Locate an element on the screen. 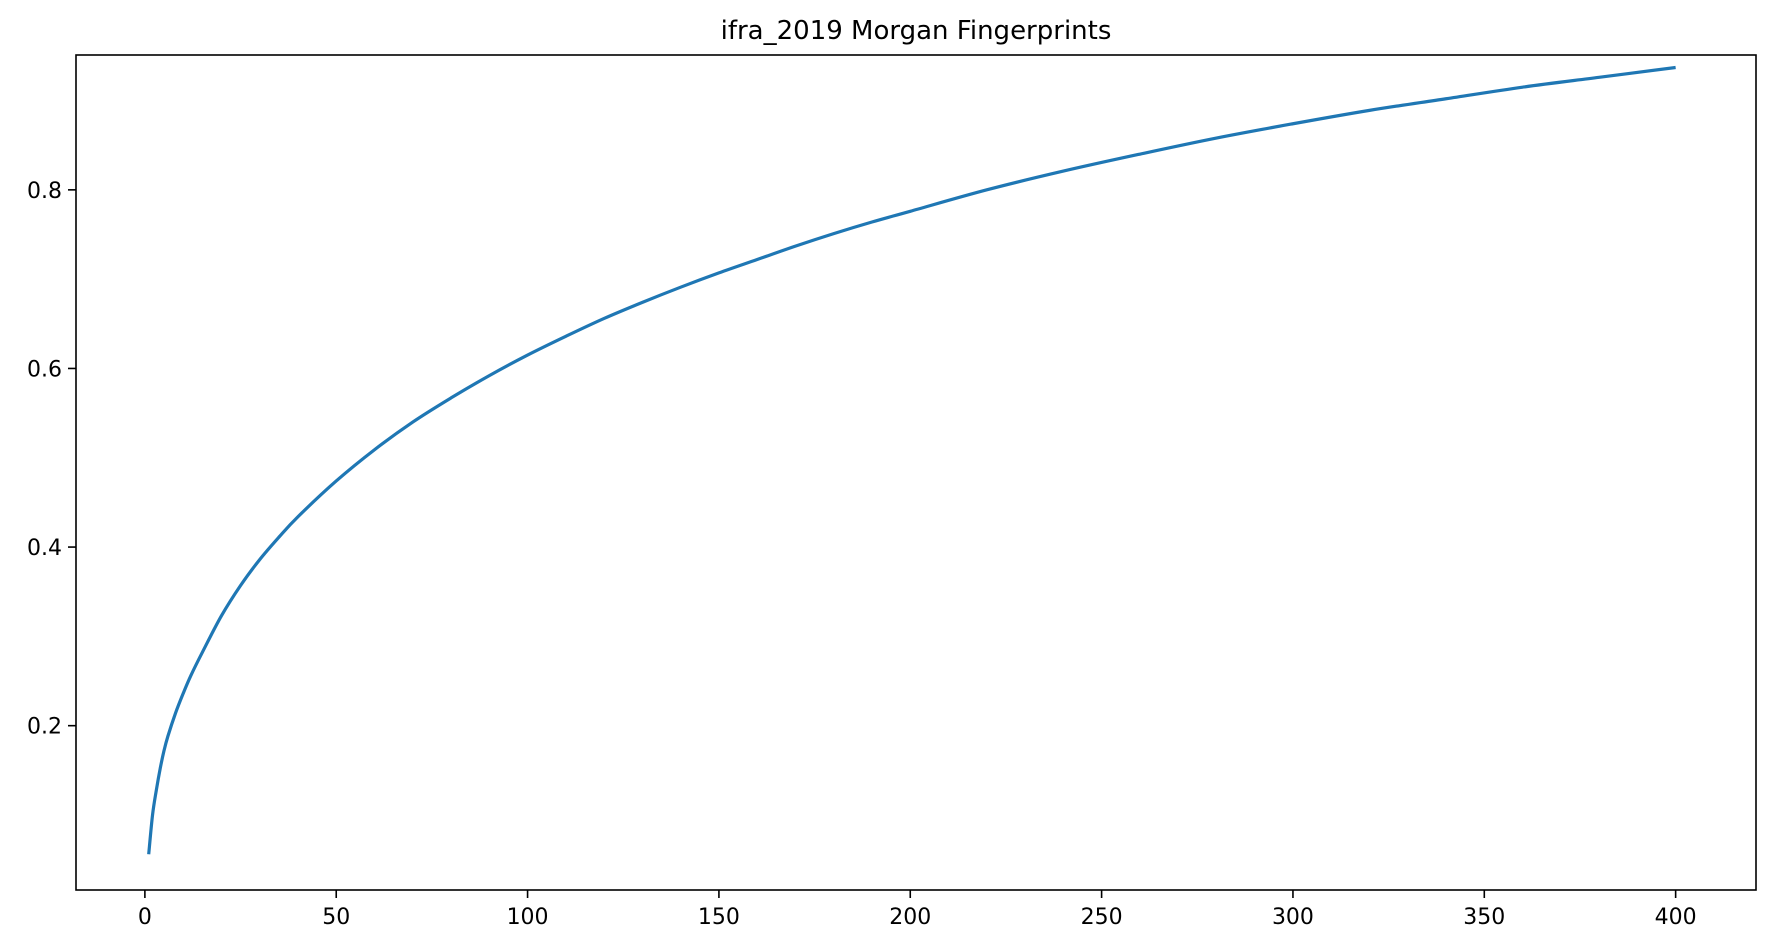  chart-title: ifra_2019 Morgan Fingerprints is located at coordinates (916, 31).